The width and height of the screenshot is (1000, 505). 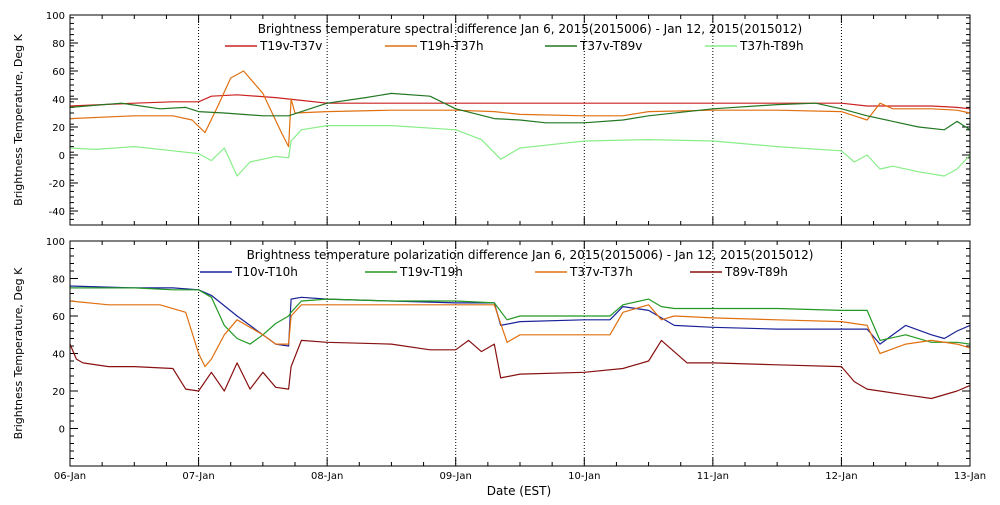 I want to click on x-tick-label: 13-Jan, so click(x=970, y=476).